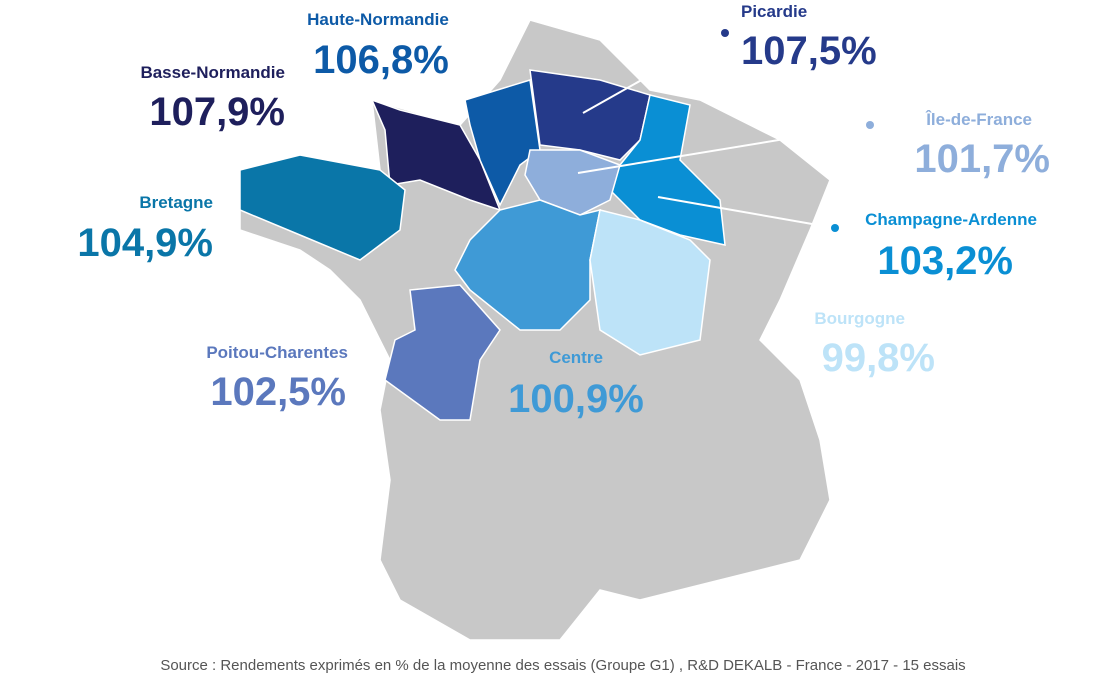  I want to click on region-value: 103,2%, so click(945, 261).